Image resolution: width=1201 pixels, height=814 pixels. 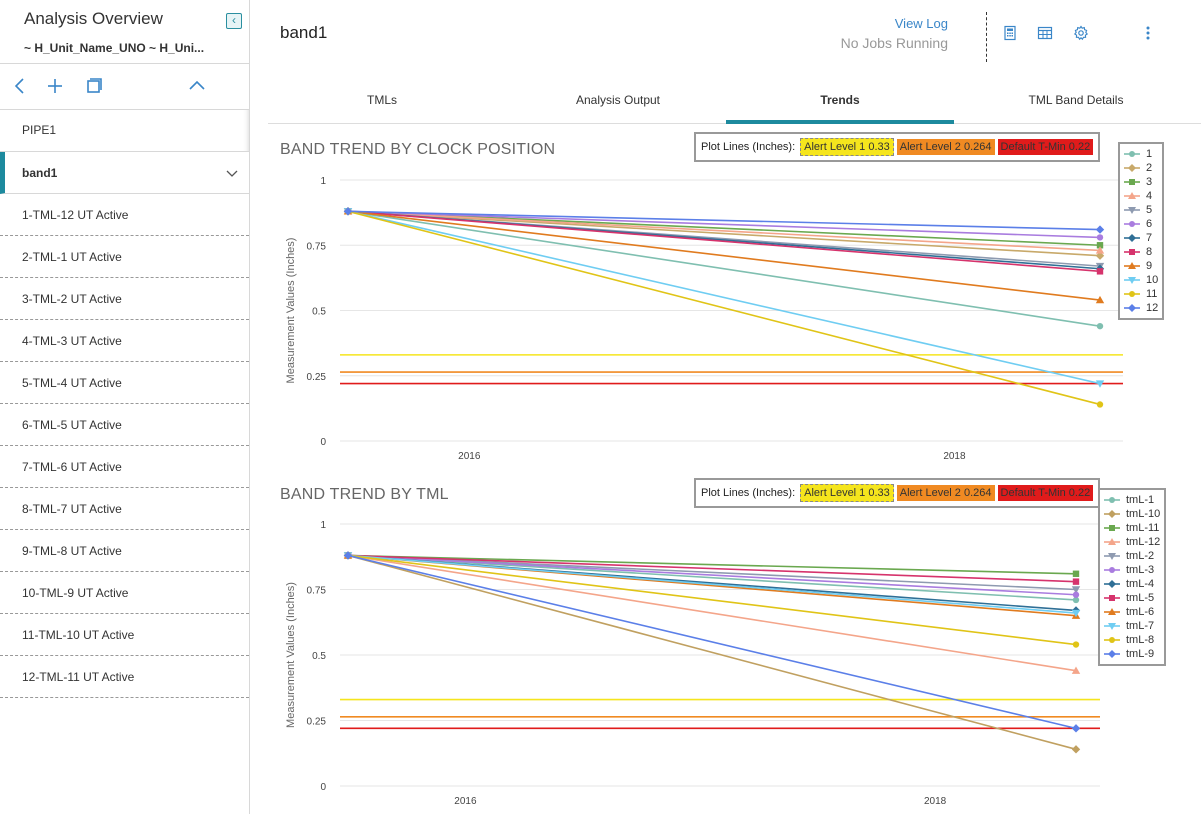 I want to click on back-arrow-icon, so click(x=20, y=86).